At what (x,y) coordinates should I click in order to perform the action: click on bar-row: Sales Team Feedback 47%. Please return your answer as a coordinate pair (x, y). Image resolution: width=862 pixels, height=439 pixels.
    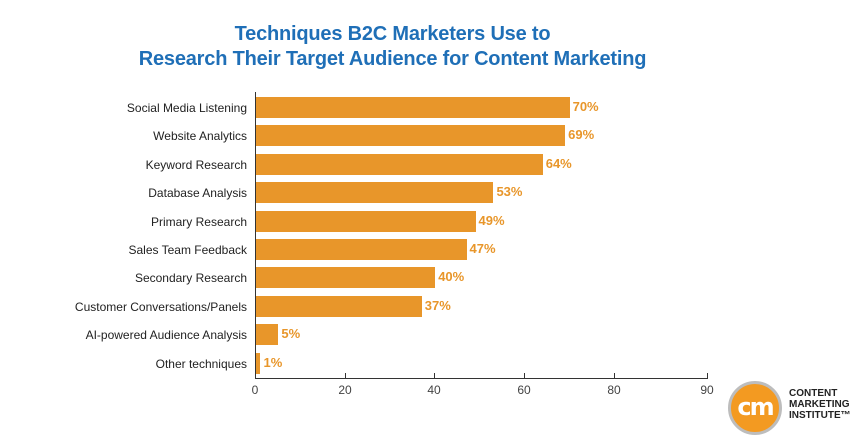
    Looking at the image, I should click on (431, 250).